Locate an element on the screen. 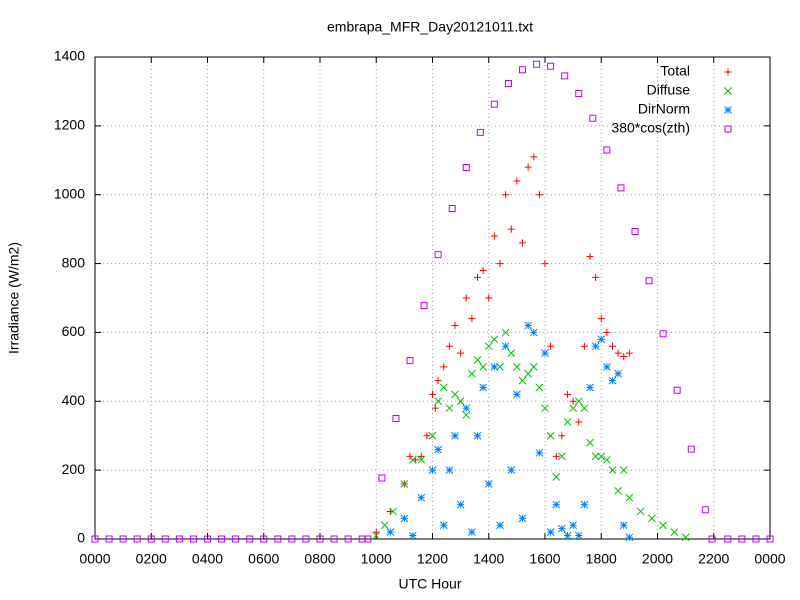 The height and width of the screenshot is (600, 800). x-tick-label: 0200 is located at coordinates (151, 559).